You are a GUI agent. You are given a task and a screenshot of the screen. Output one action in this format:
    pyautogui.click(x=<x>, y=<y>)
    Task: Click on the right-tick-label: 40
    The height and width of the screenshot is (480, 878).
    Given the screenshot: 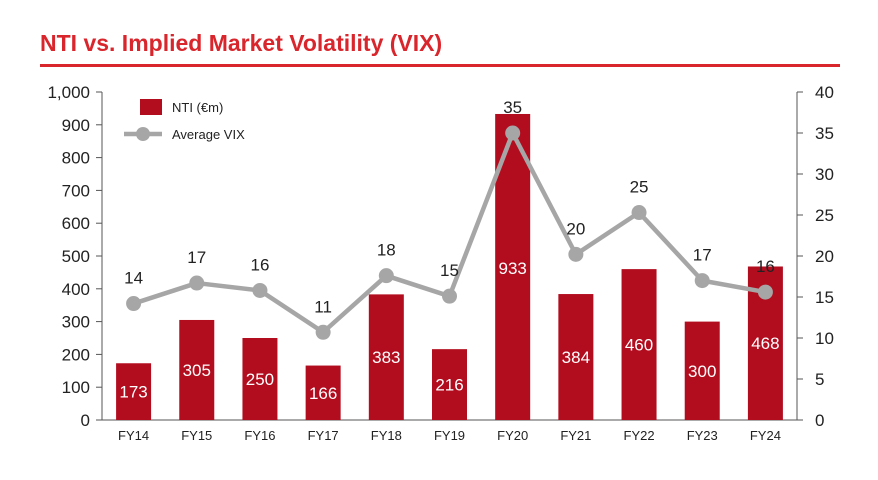 What is the action you would take?
    pyautogui.click(x=824, y=92)
    